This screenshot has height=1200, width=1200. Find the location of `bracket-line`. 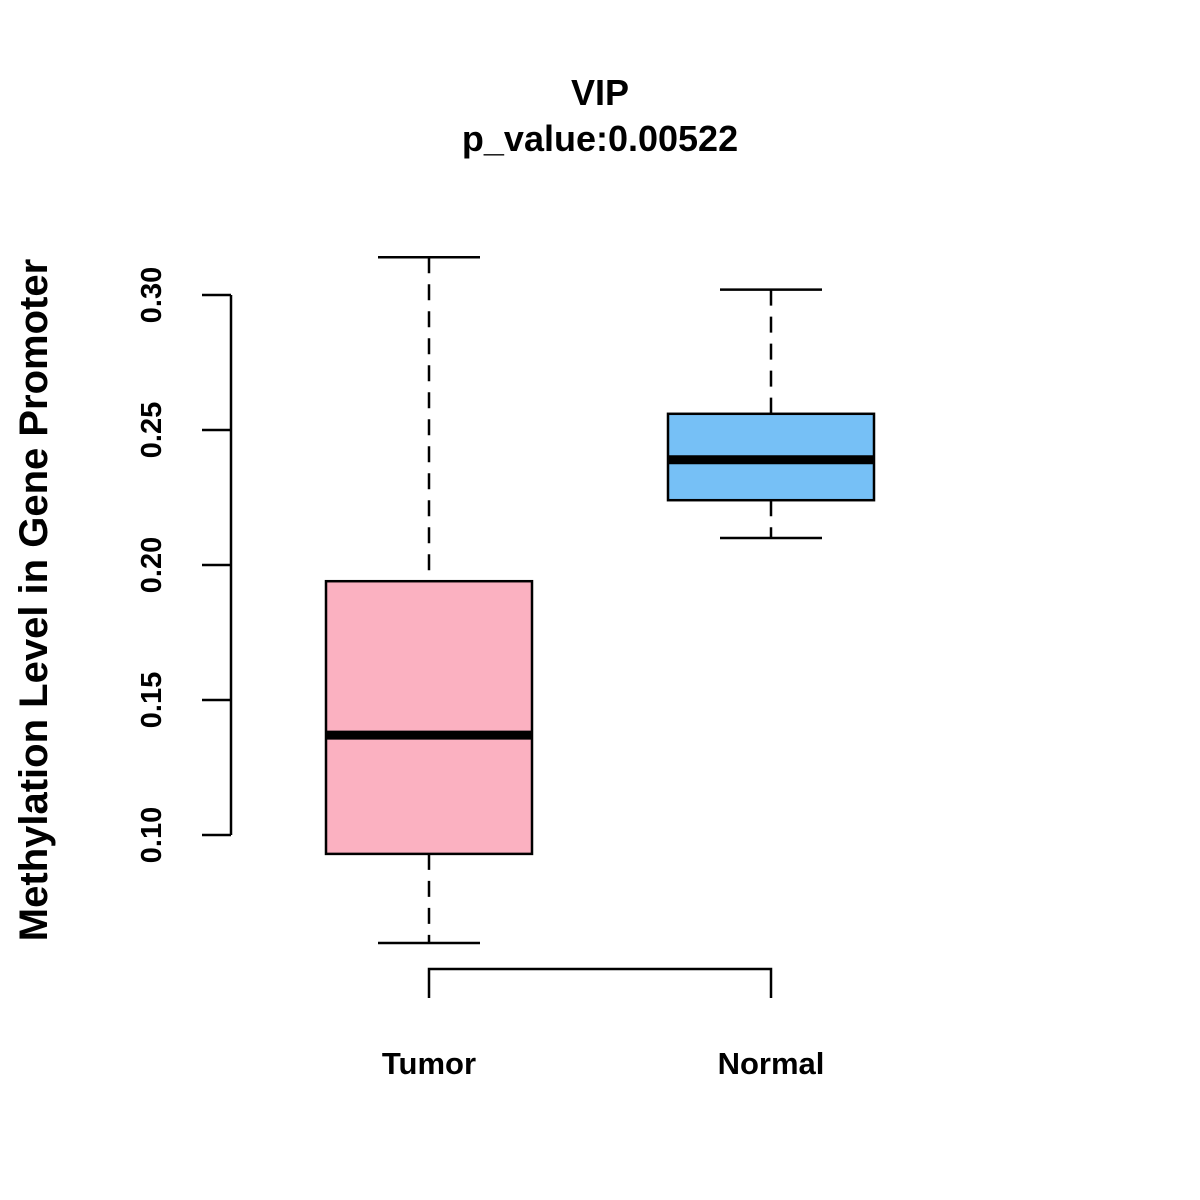

bracket-line is located at coordinates (600, 982).